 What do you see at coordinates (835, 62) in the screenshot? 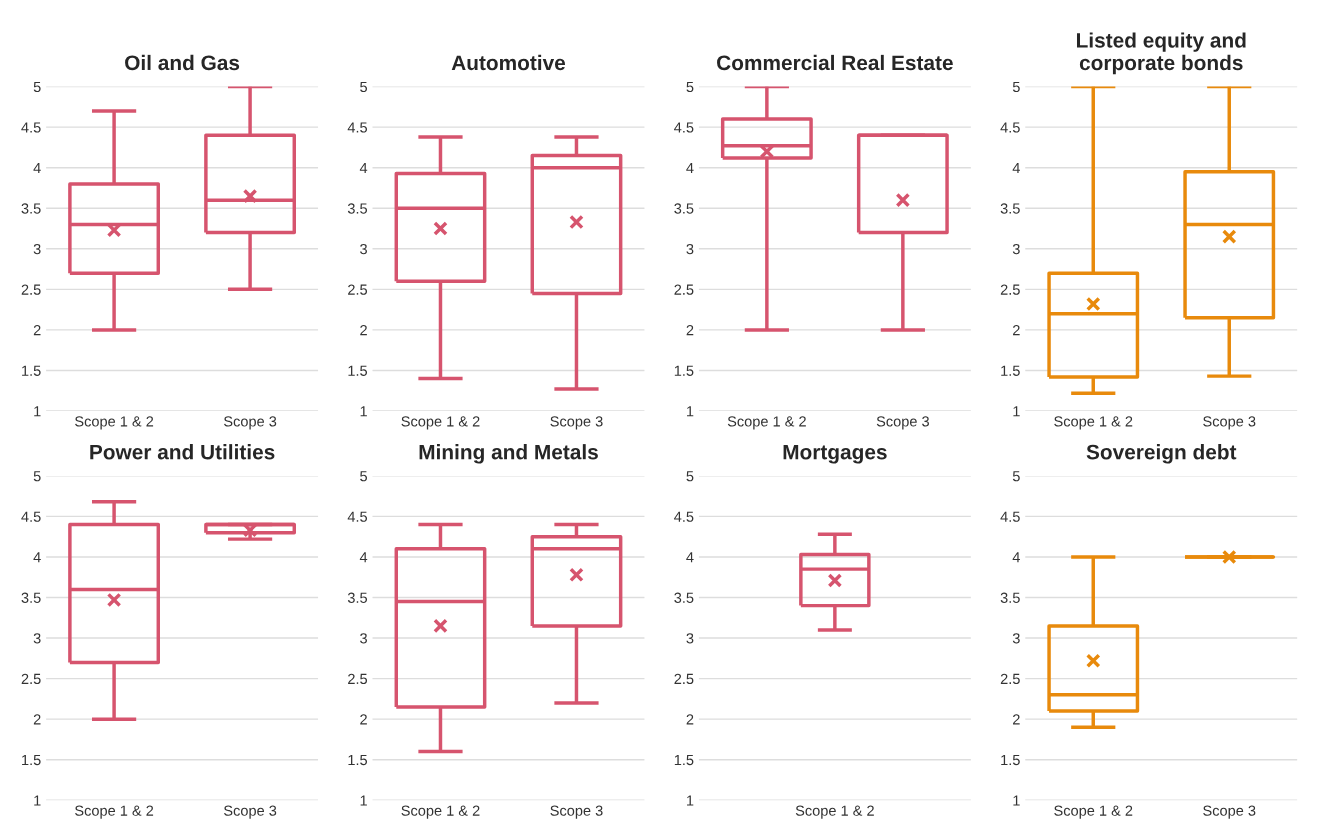
I see `chart-title: Commercial Real Estate` at bounding box center [835, 62].